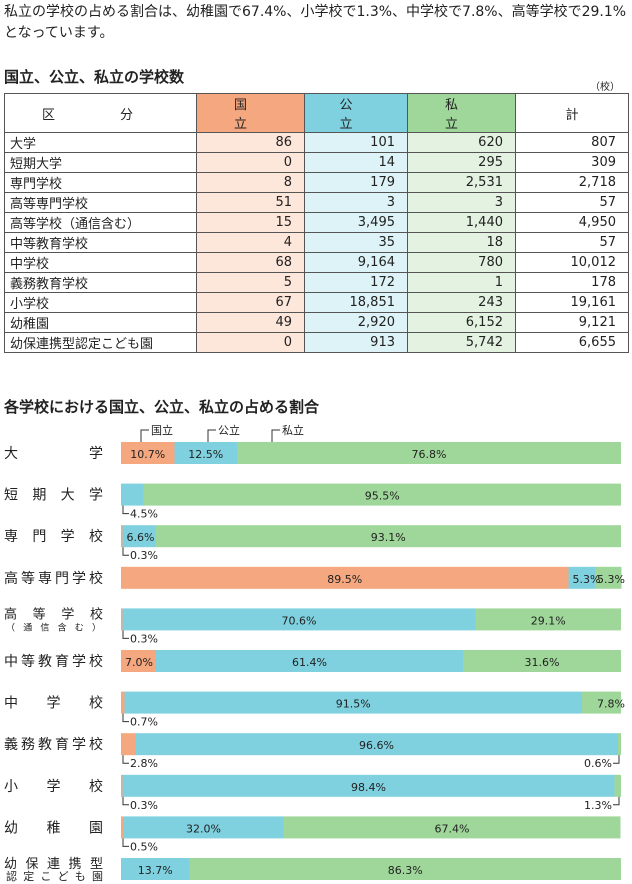  I want to click on table-unit: （校）, so click(605, 87).